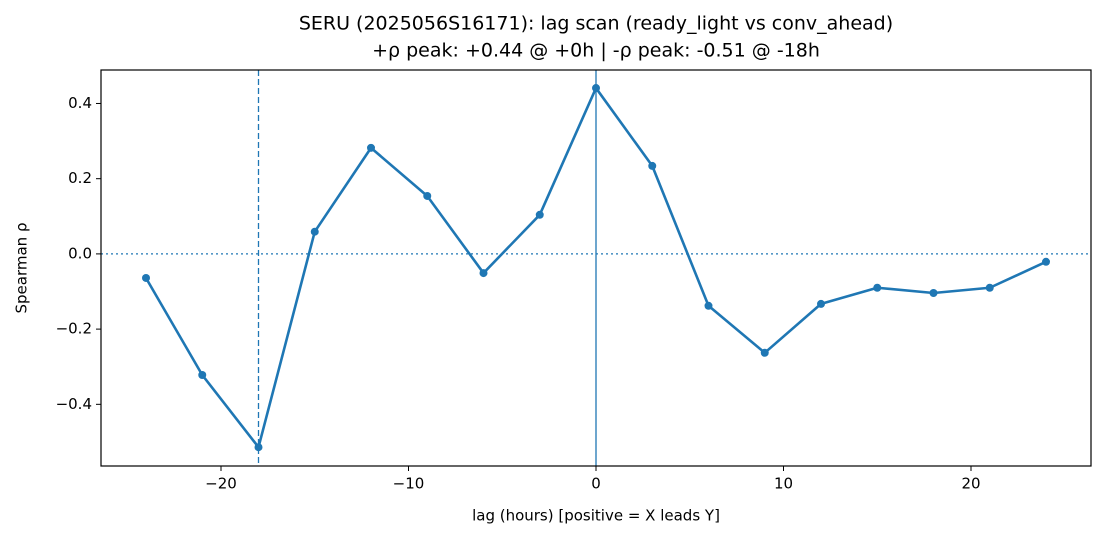 The width and height of the screenshot is (1105, 540). What do you see at coordinates (74, 404) in the screenshot?
I see `y-tick-label: −0.4` at bounding box center [74, 404].